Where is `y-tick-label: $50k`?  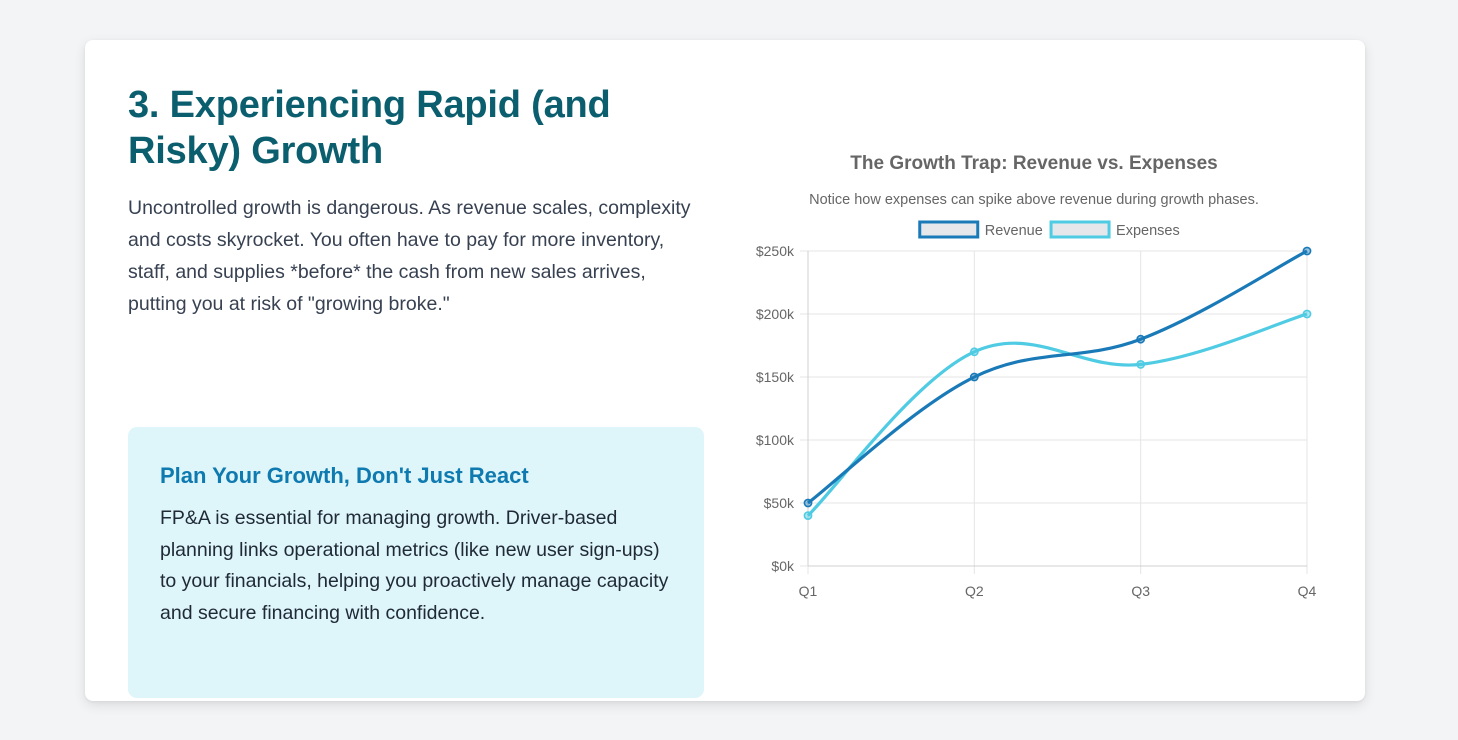
y-tick-label: $50k is located at coordinates (779, 503).